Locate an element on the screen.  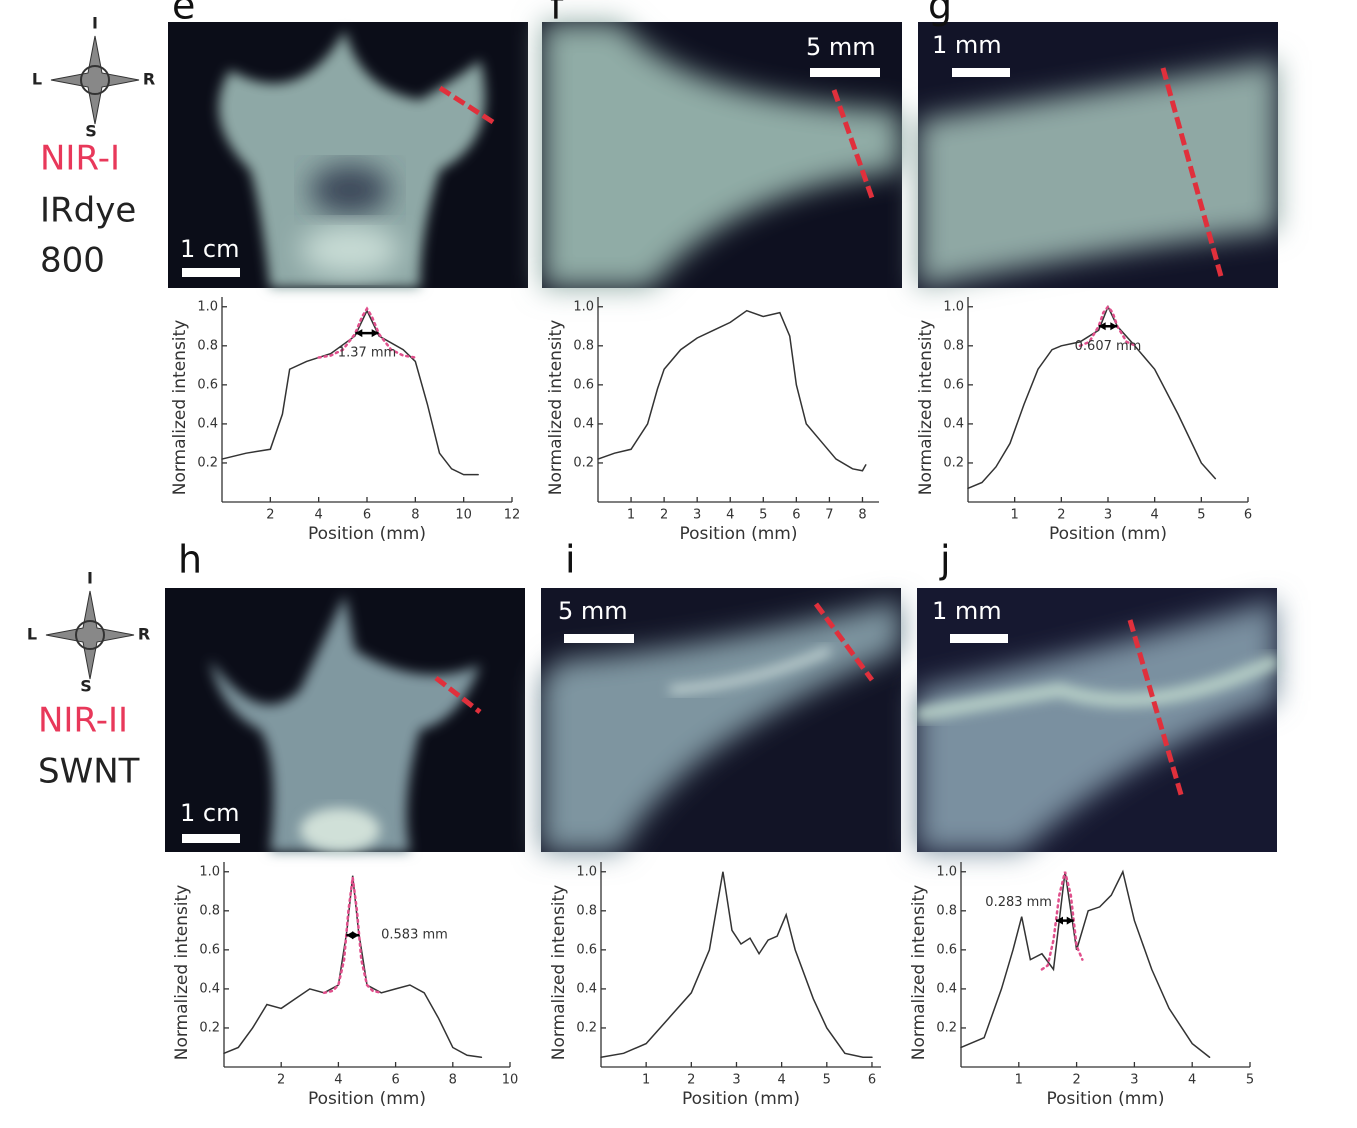
image-j is located at coordinates (1097, 720).